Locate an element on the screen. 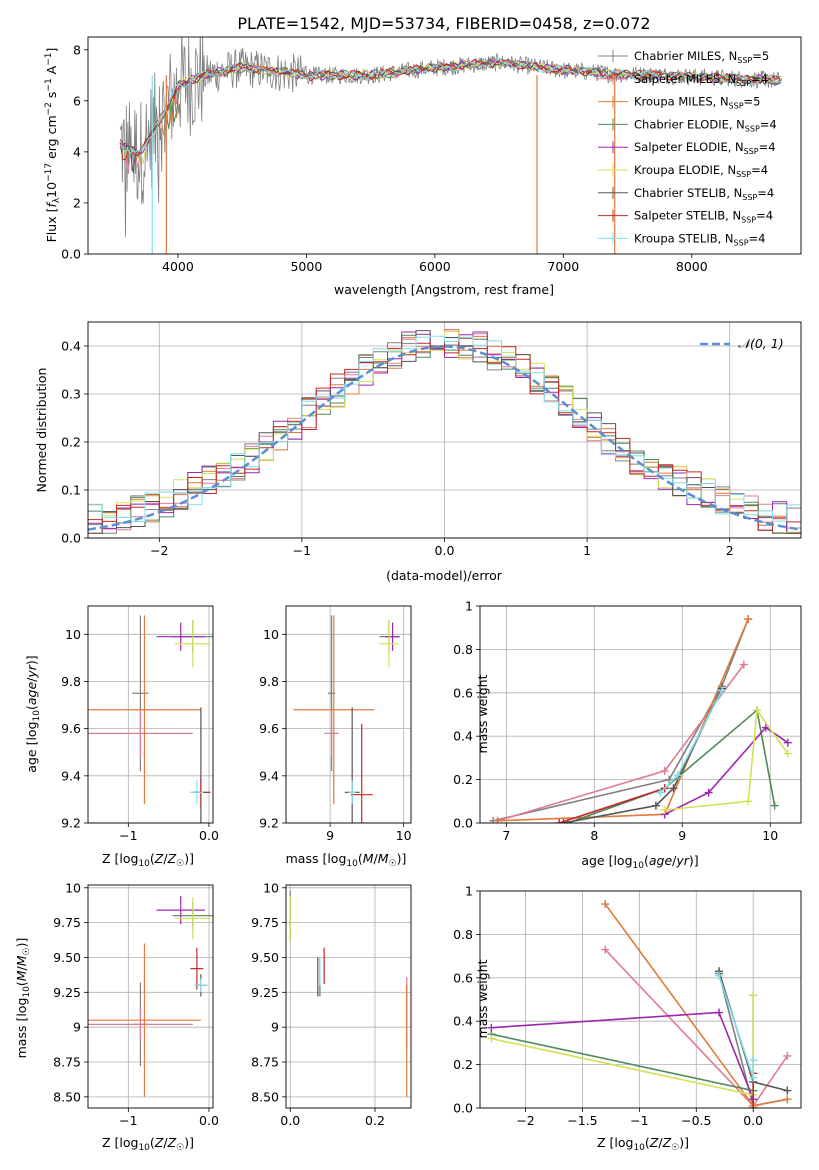 The width and height of the screenshot is (819, 1170). residuals-xlabel: (data-model)/error is located at coordinates (444, 575).